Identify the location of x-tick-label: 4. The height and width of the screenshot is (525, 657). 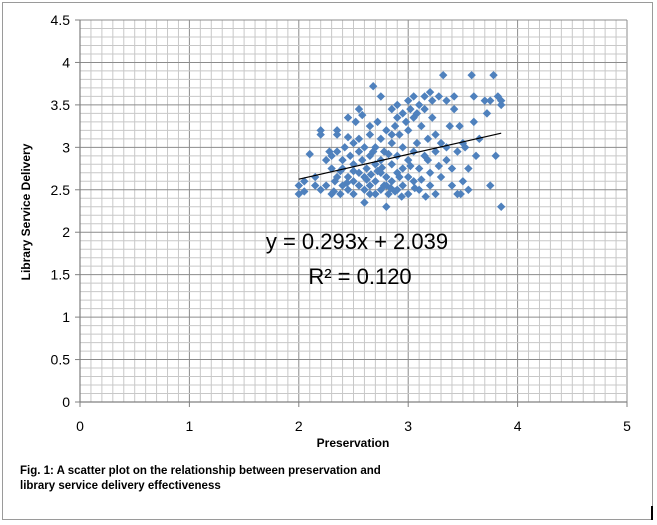
(518, 426).